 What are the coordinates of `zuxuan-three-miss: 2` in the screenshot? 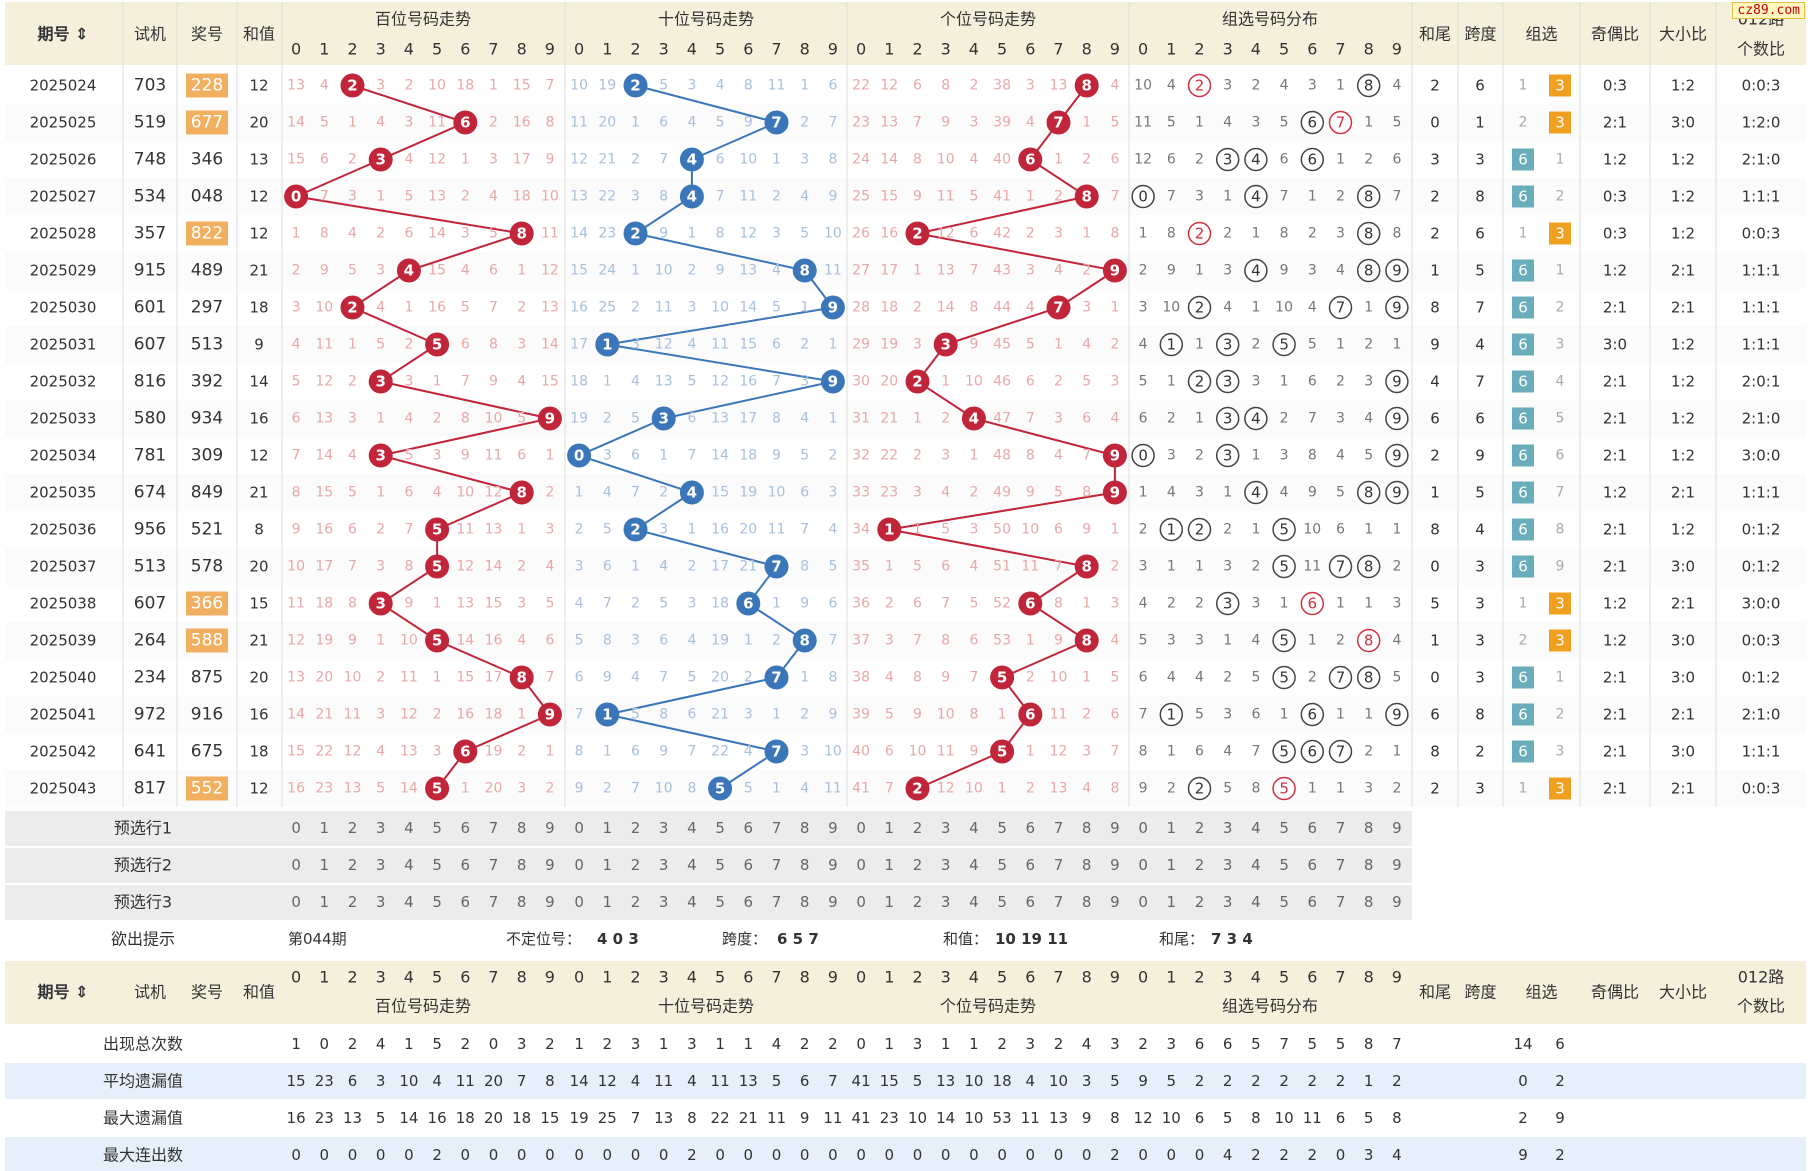 It's located at (1560, 308).